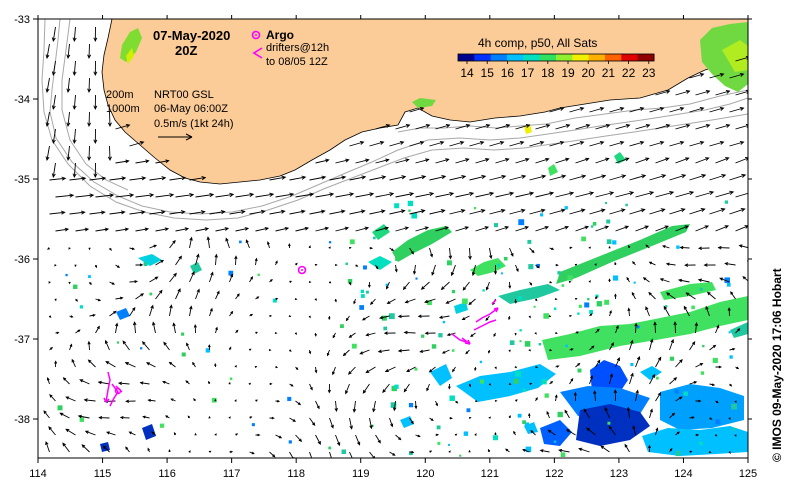  Describe the element at coordinates (649, 73) in the screenshot. I see `colorbar-tick-label: 23` at that location.